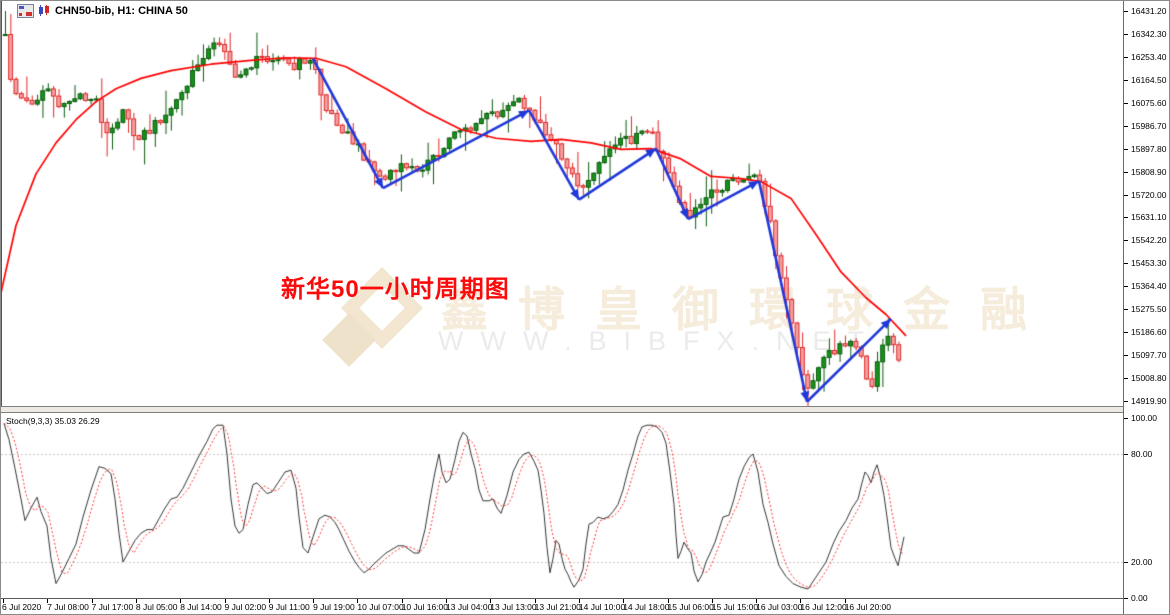 The image size is (1170, 615). What do you see at coordinates (868, 607) in the screenshot?
I see `time-tick-label: 16 Jul 20:00` at bounding box center [868, 607].